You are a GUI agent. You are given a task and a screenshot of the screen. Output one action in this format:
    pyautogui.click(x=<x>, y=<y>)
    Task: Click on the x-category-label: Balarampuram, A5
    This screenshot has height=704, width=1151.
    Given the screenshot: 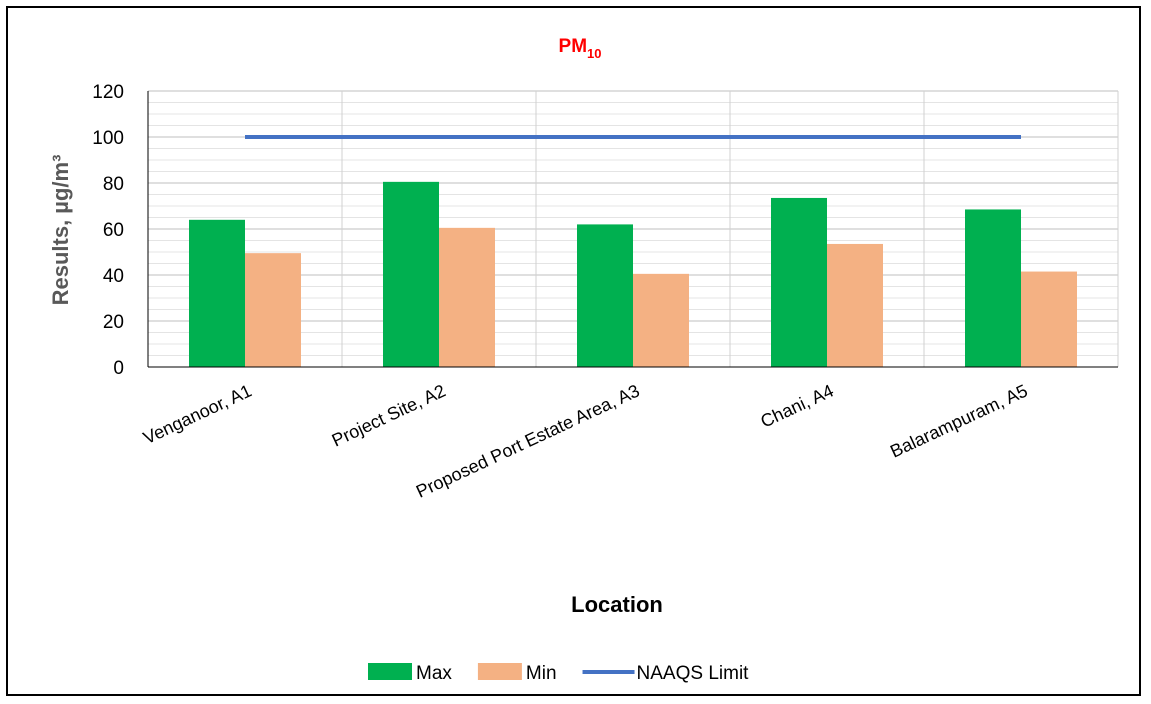 What is the action you would take?
    pyautogui.click(x=959, y=420)
    